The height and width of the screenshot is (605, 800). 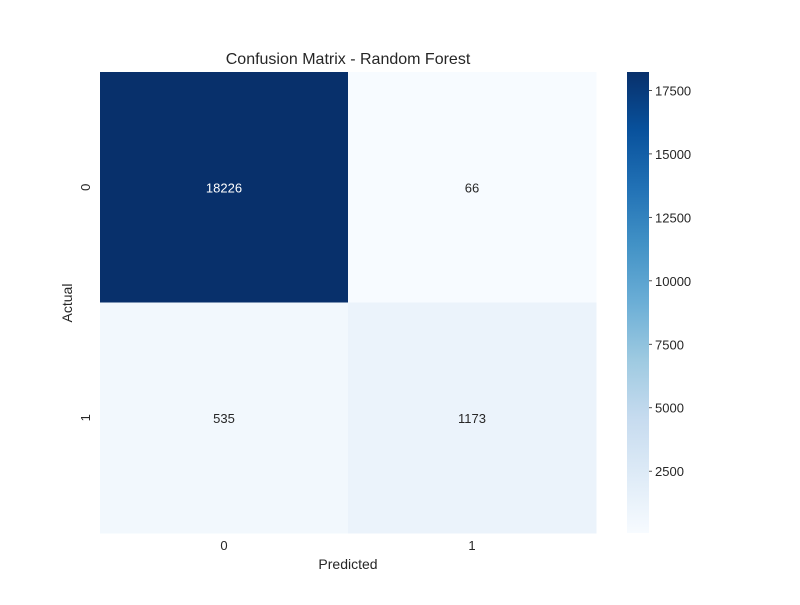 What do you see at coordinates (669, 471) in the screenshot?
I see `colorbar-tick-label: 2500` at bounding box center [669, 471].